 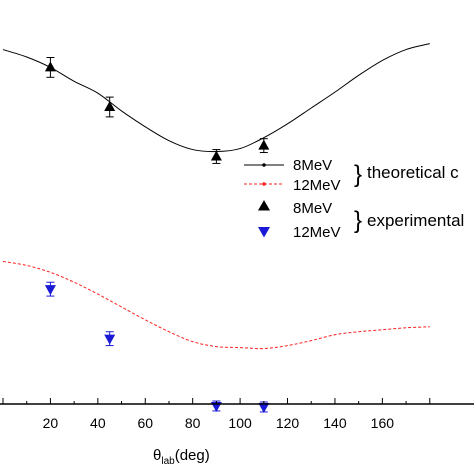 What do you see at coordinates (240, 423) in the screenshot?
I see `x-tick-label: 100` at bounding box center [240, 423].